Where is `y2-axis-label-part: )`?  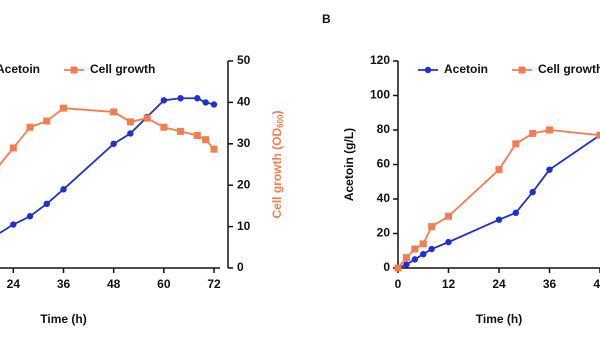 y2-axis-label-part: ) is located at coordinates (277, 112).